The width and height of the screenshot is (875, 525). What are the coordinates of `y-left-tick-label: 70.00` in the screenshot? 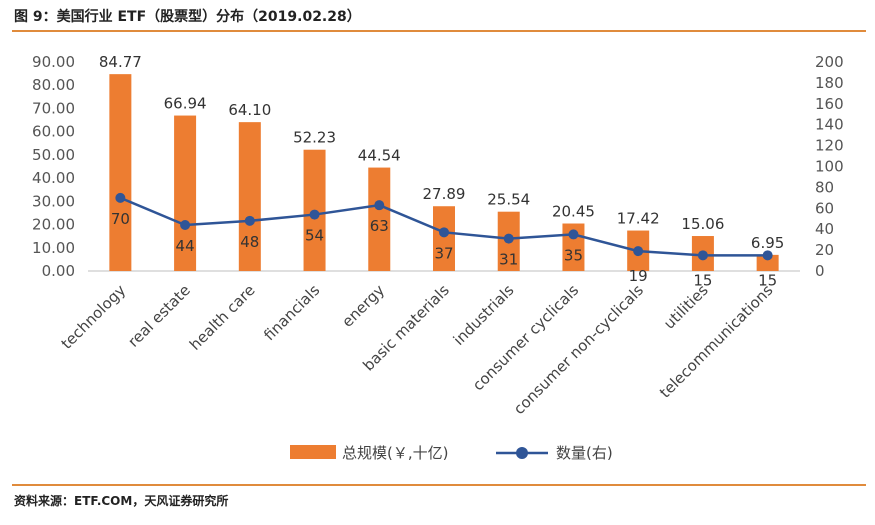 It's located at (53, 108).